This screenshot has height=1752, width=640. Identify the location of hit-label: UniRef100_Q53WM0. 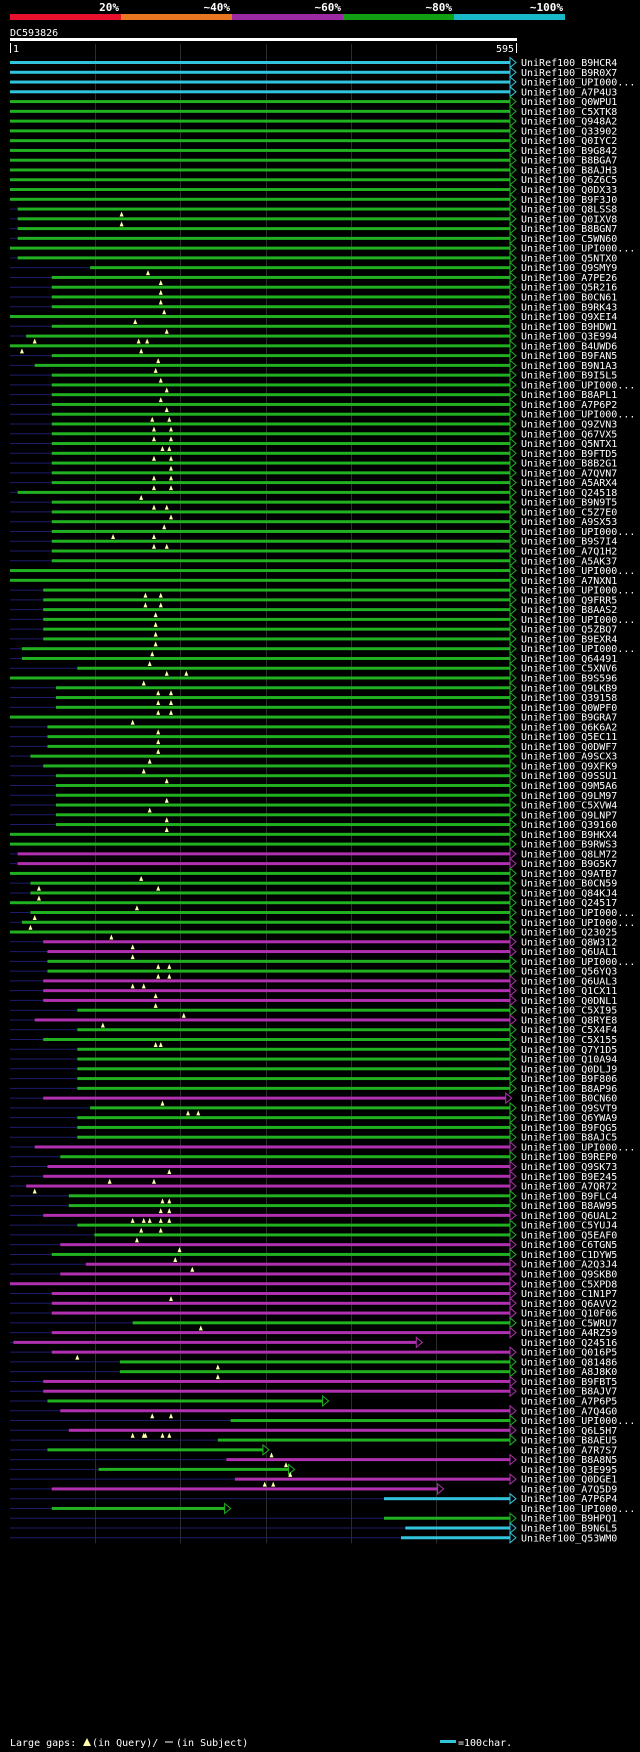
(569, 1538).